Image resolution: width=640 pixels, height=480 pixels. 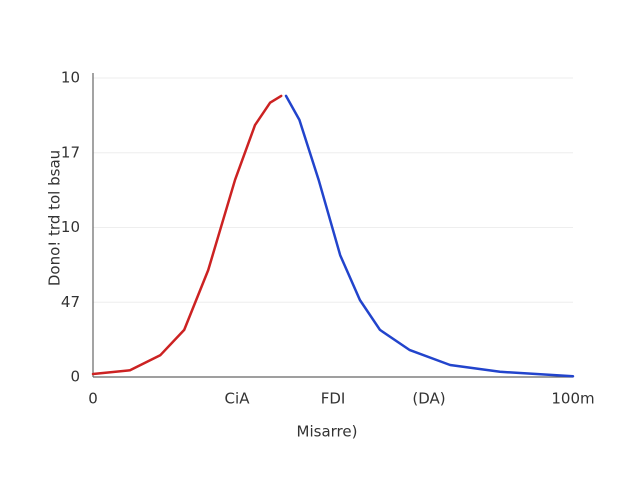 What do you see at coordinates (333, 399) in the screenshot?
I see `x-tick-label: FDI` at bounding box center [333, 399].